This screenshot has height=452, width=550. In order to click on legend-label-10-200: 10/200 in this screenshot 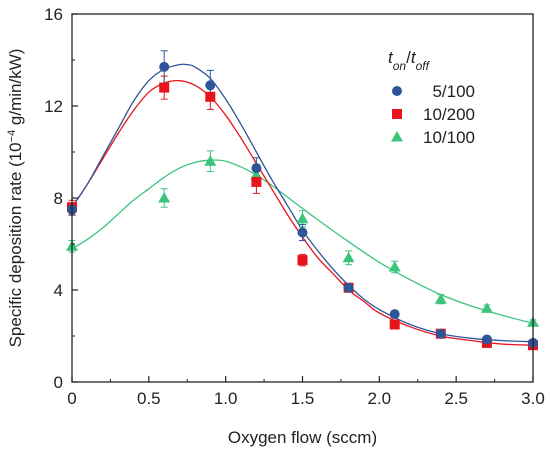, I will do `click(449, 114)`.